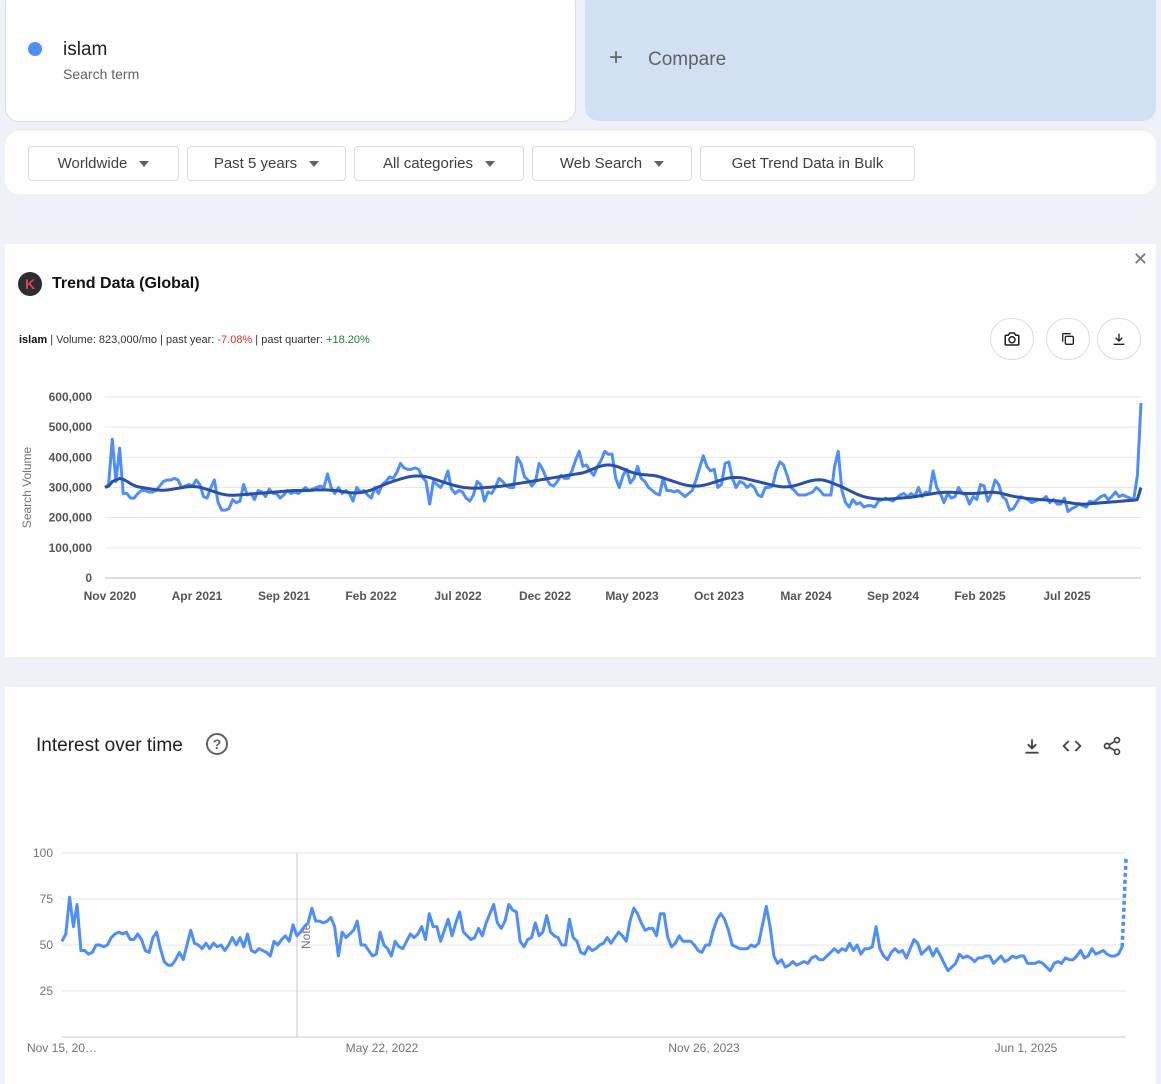 This screenshot has width=1161, height=1084. What do you see at coordinates (592, 934) in the screenshot?
I see `interest-series-line` at bounding box center [592, 934].